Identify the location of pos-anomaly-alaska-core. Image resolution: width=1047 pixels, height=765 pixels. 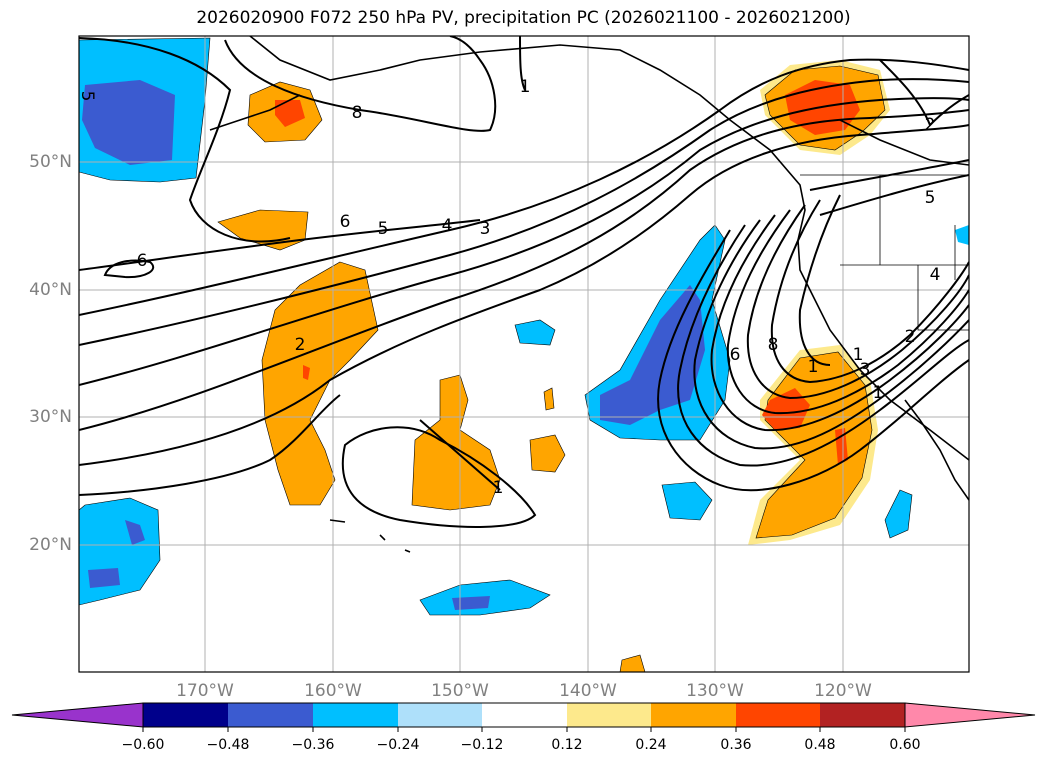
(290, 113).